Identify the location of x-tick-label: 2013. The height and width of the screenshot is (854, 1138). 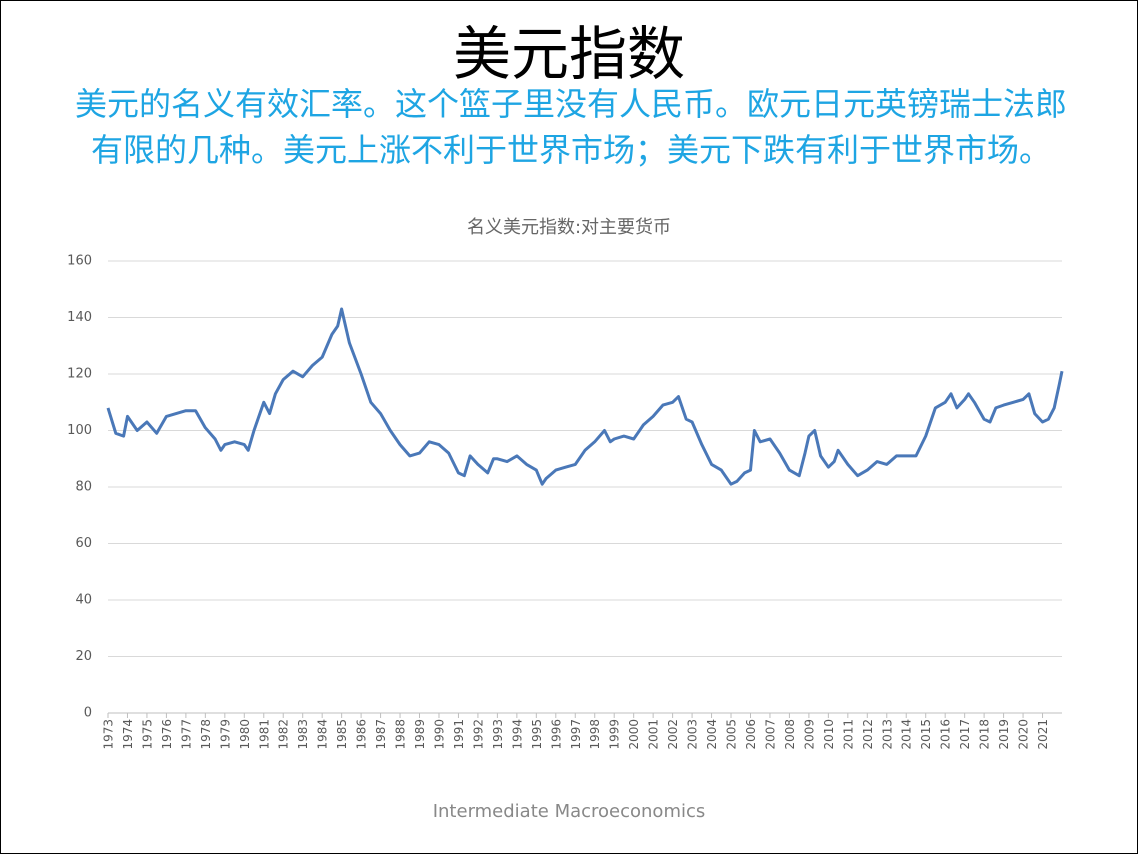
(887, 734).